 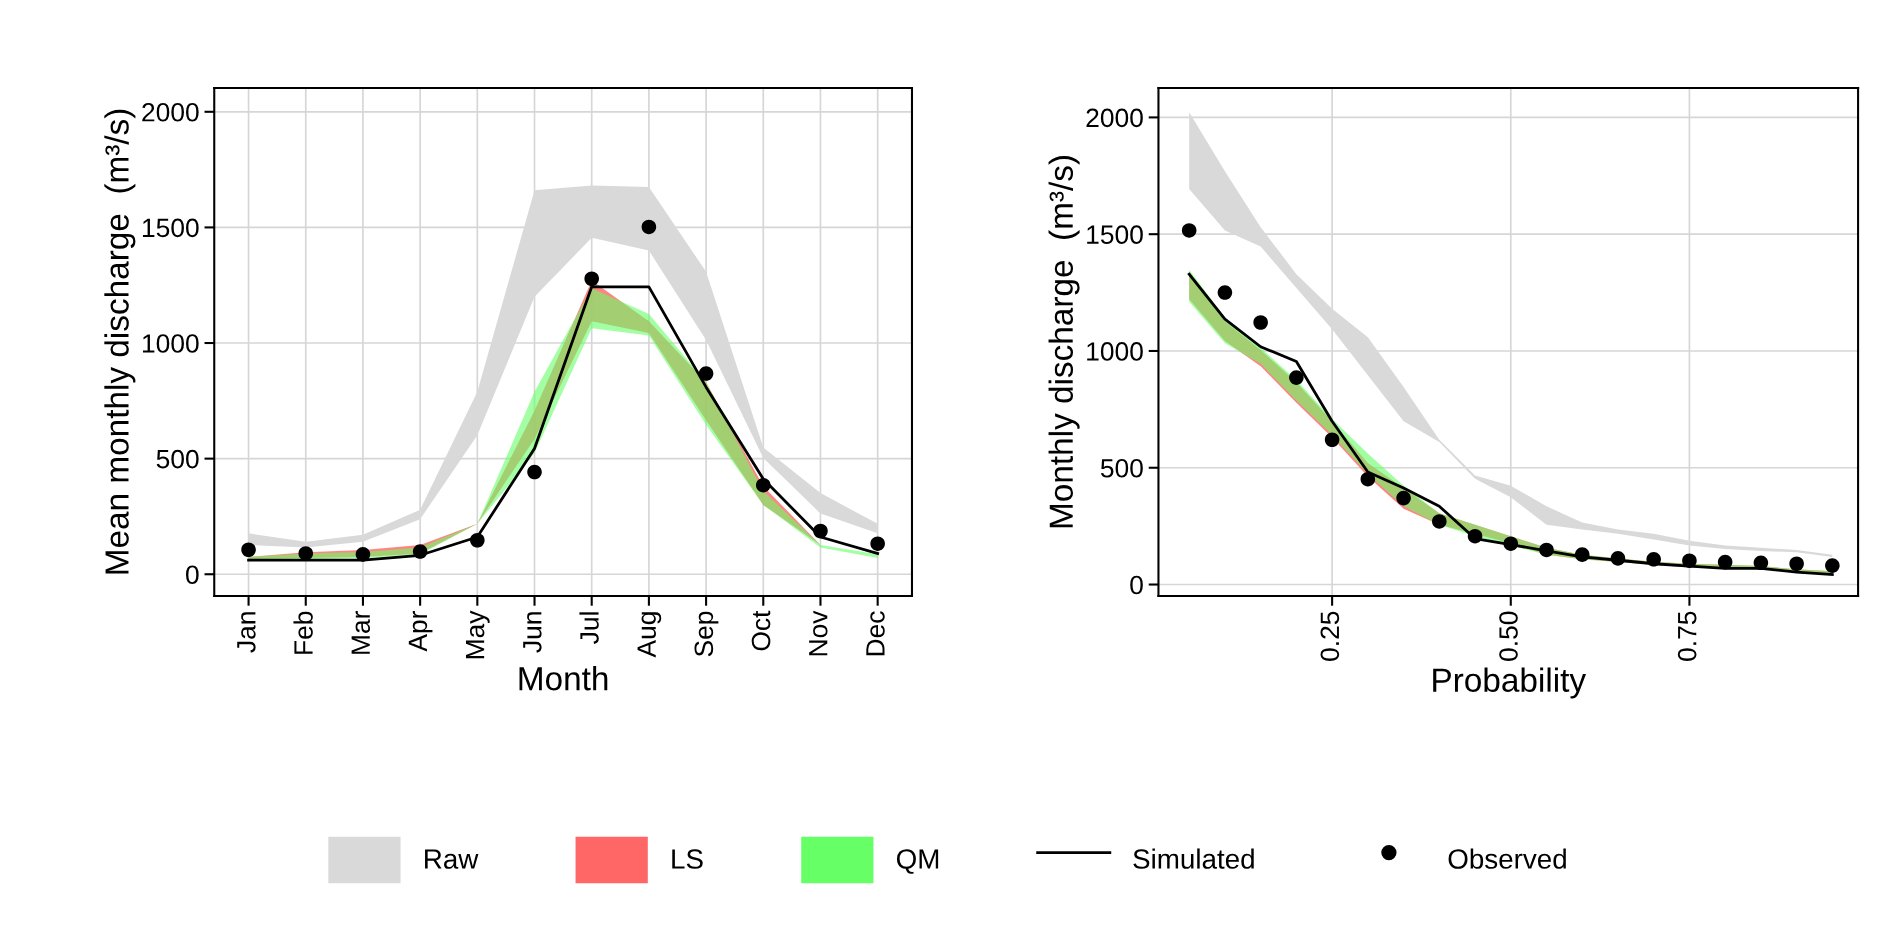 I want to click on x-tick-label: Dec, so click(x=875, y=633).